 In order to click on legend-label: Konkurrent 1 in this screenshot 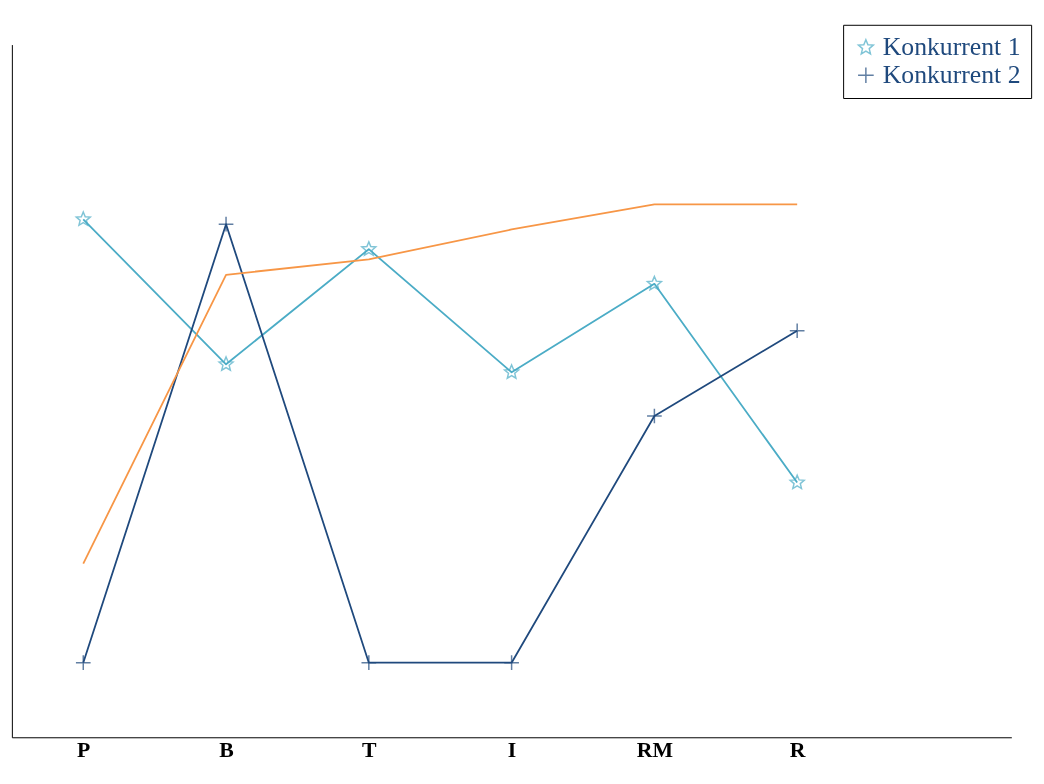, I will do `click(951, 47)`.